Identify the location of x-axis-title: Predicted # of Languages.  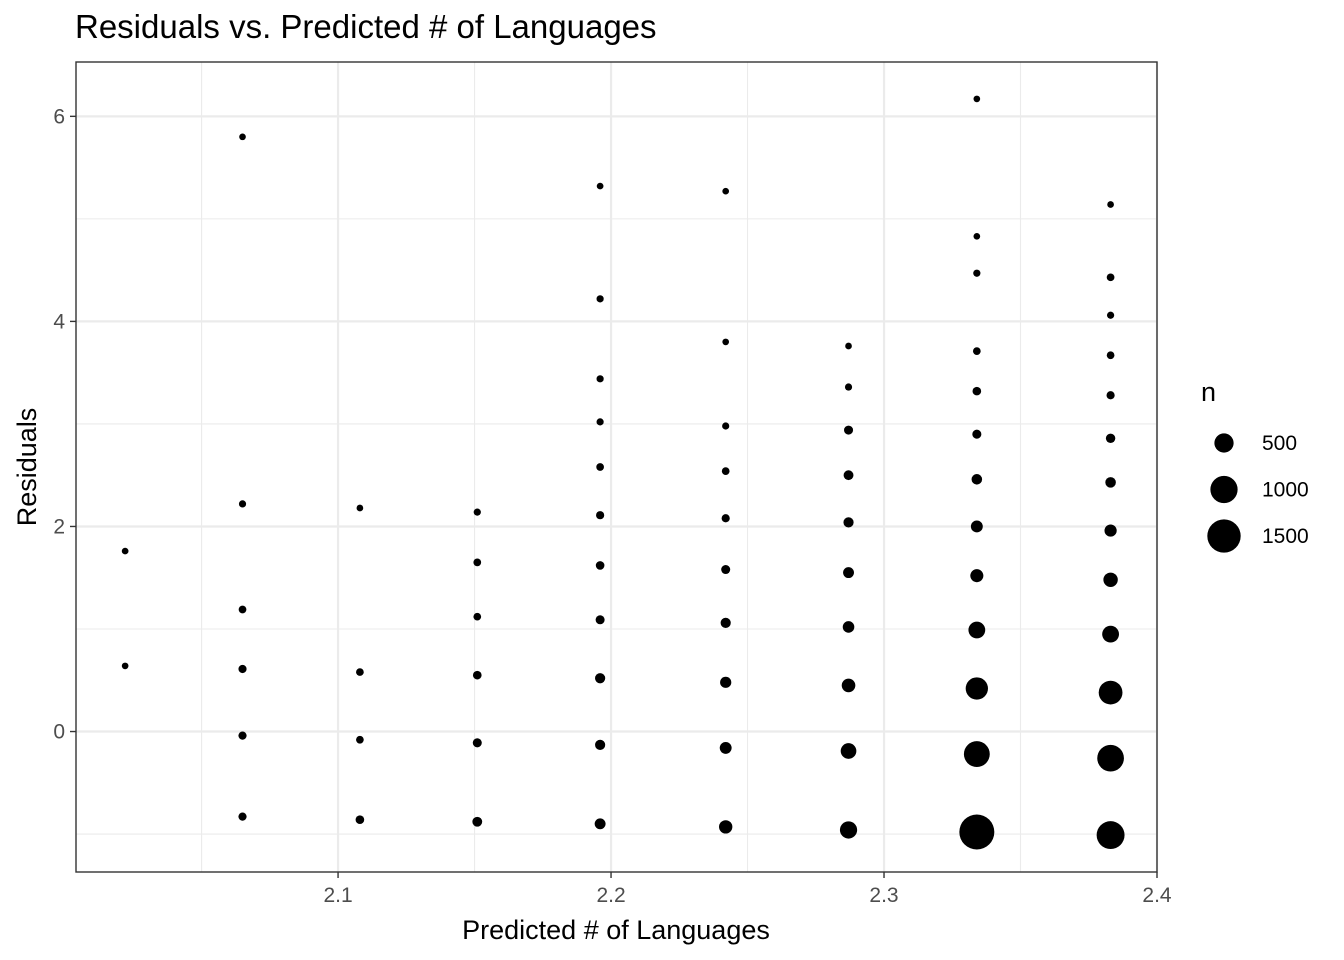
(616, 930).